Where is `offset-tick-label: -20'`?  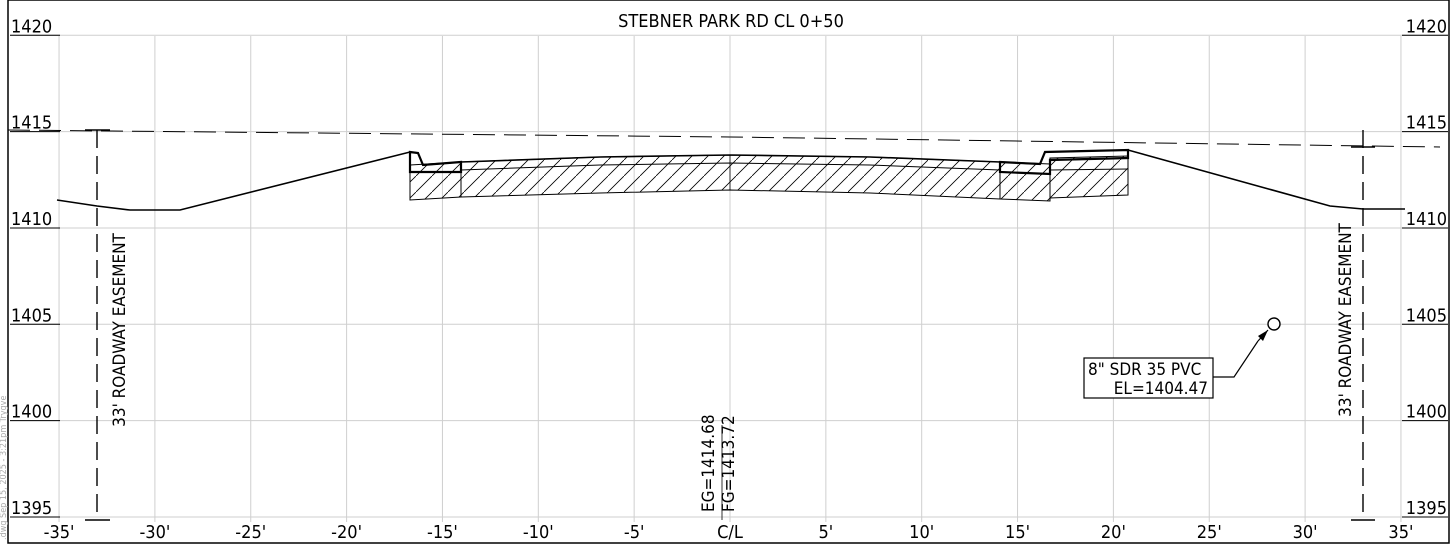
offset-tick-label: -20' is located at coordinates (346, 532).